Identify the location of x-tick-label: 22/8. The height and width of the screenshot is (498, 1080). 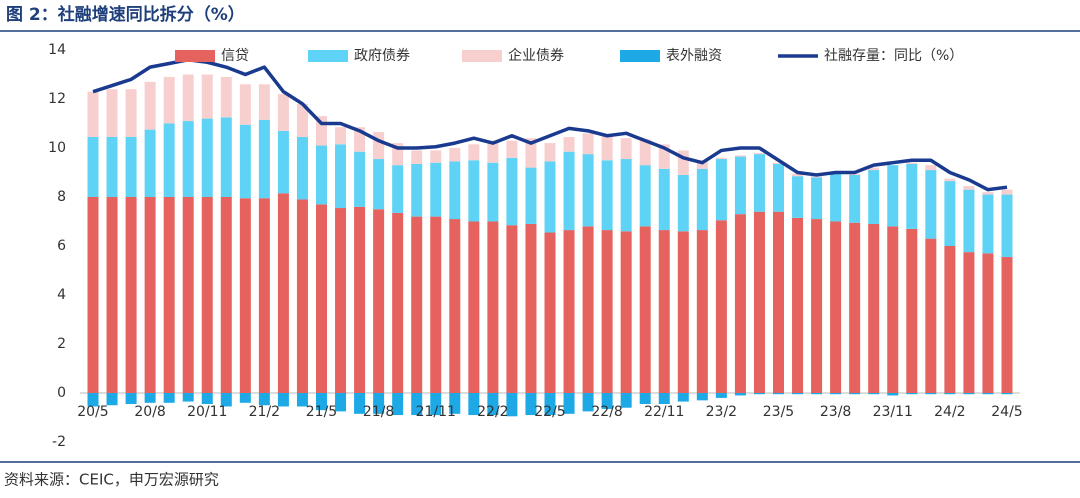
(606, 412).